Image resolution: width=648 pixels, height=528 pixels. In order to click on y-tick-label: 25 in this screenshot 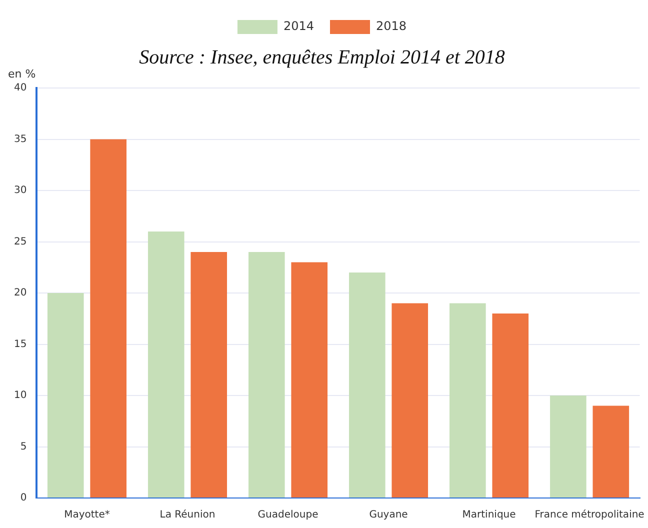, I will do `click(20, 242)`.